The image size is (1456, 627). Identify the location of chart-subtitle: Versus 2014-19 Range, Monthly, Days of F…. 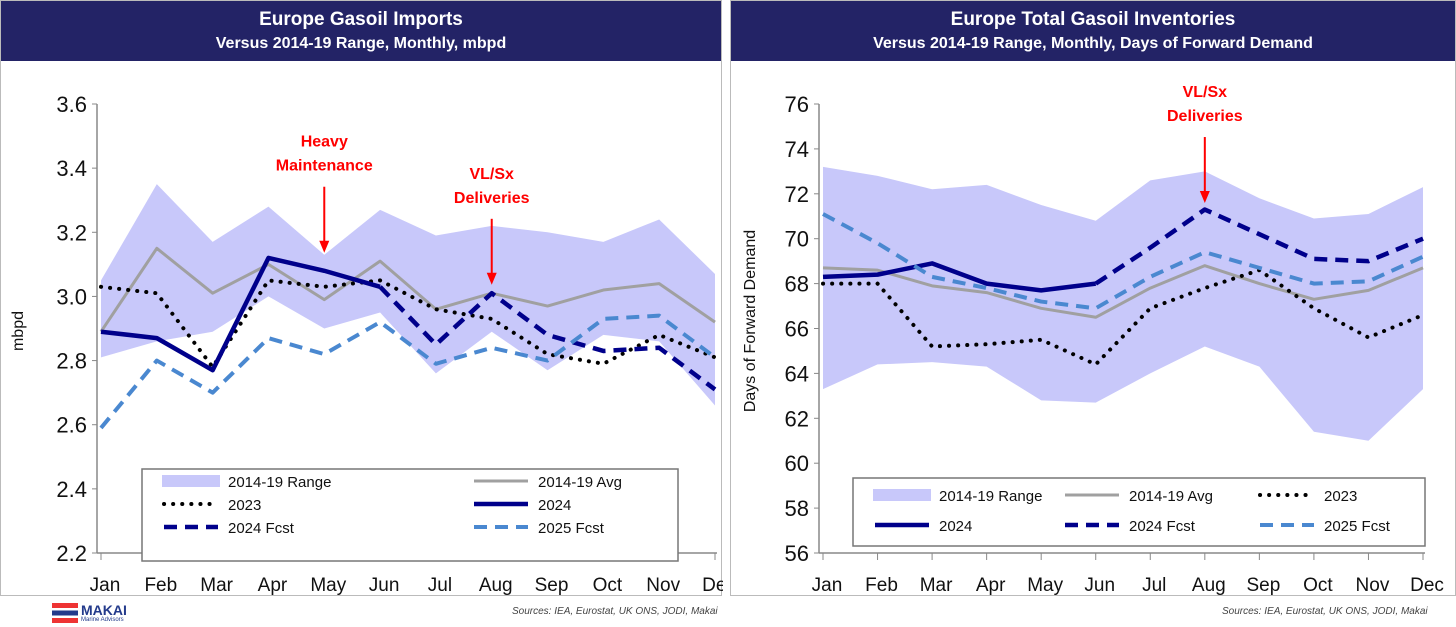
(1093, 43).